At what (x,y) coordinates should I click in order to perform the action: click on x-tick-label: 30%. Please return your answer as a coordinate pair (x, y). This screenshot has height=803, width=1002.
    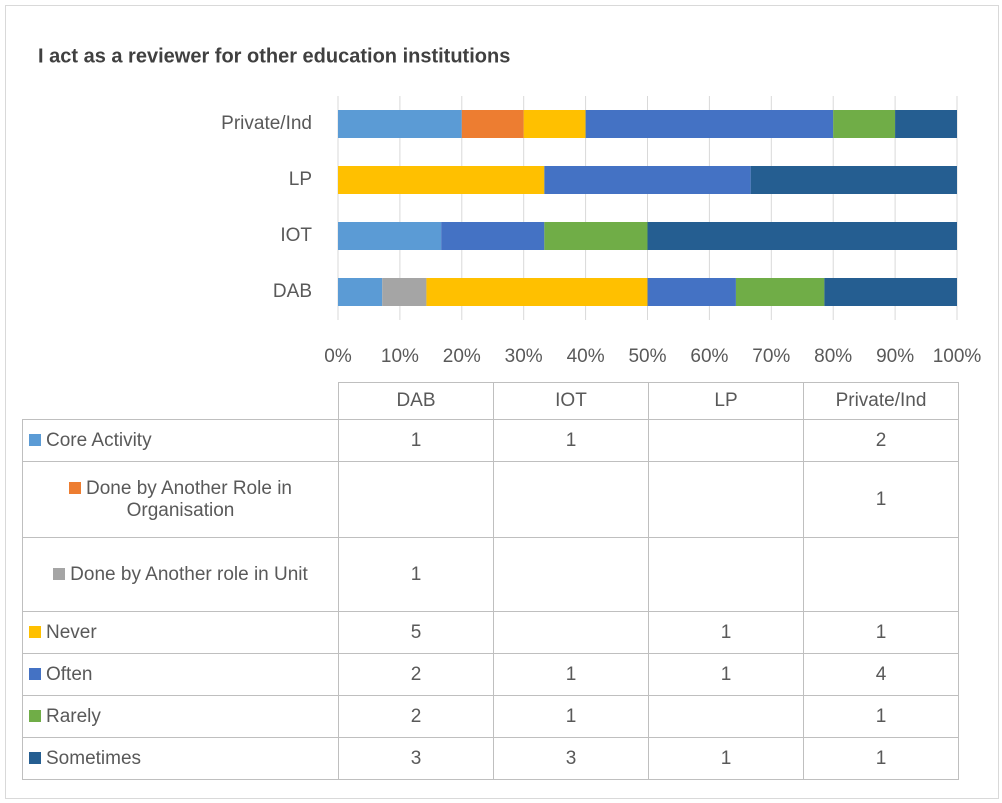
    Looking at the image, I should click on (524, 356).